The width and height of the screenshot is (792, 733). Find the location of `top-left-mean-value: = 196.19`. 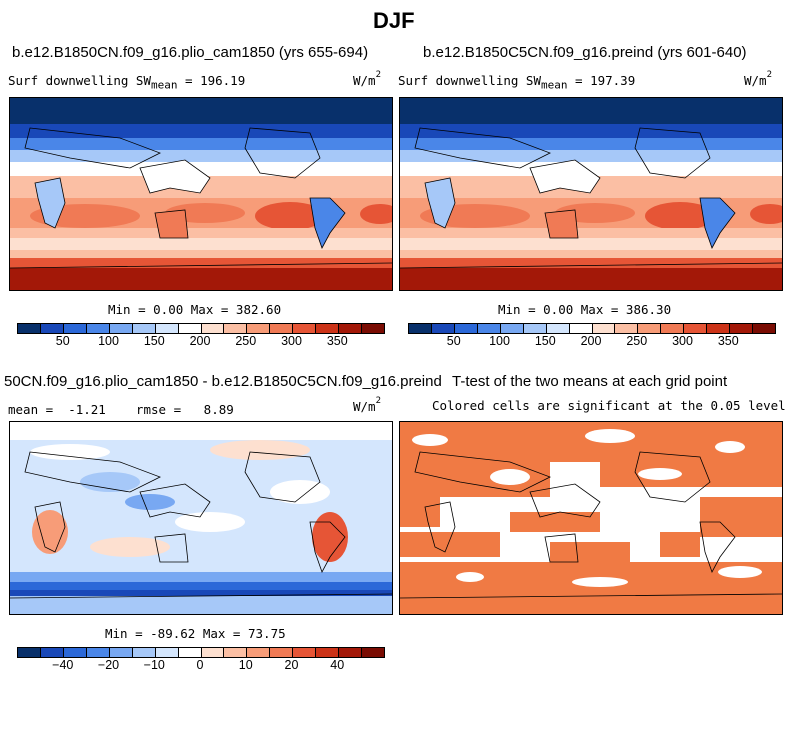

top-left-mean-value: = 196.19 is located at coordinates (215, 80).